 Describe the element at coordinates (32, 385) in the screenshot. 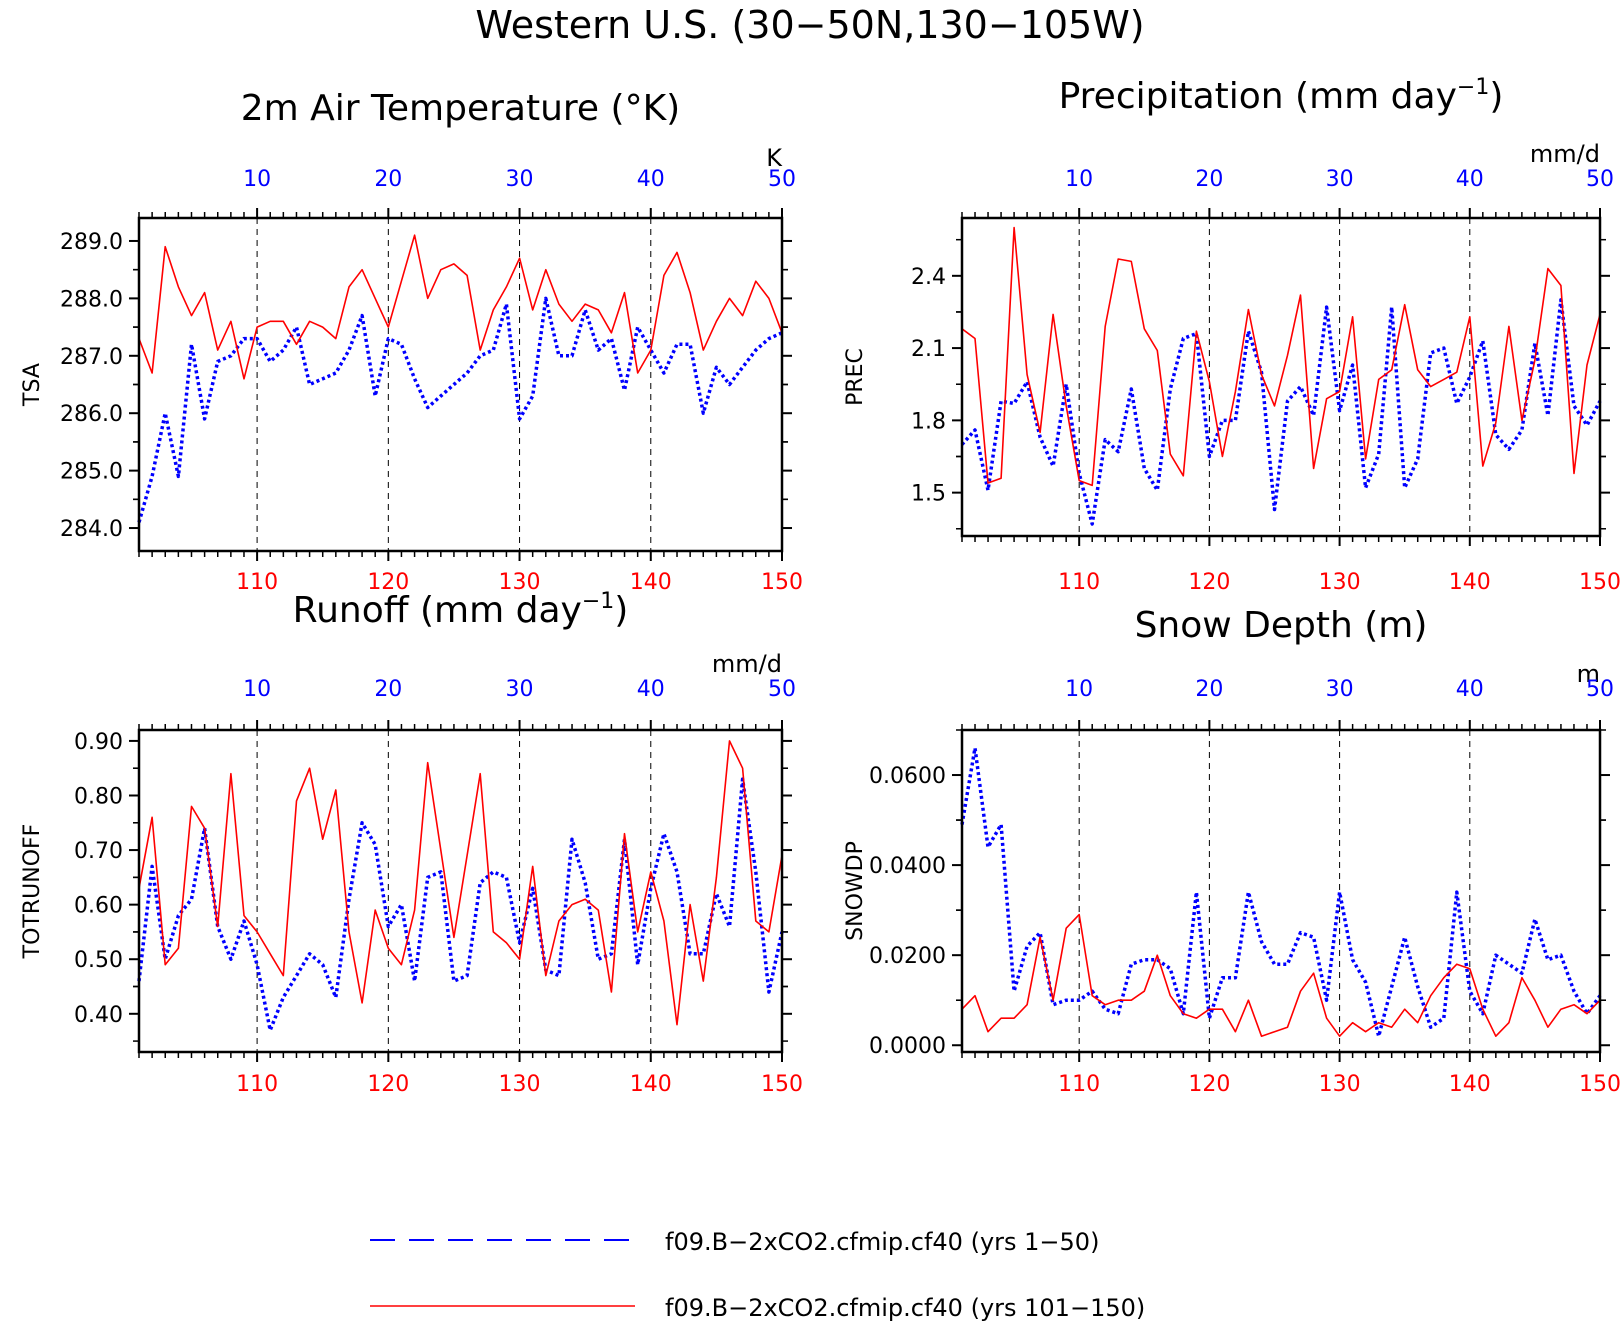

I see `y-axis-label: TSA` at that location.